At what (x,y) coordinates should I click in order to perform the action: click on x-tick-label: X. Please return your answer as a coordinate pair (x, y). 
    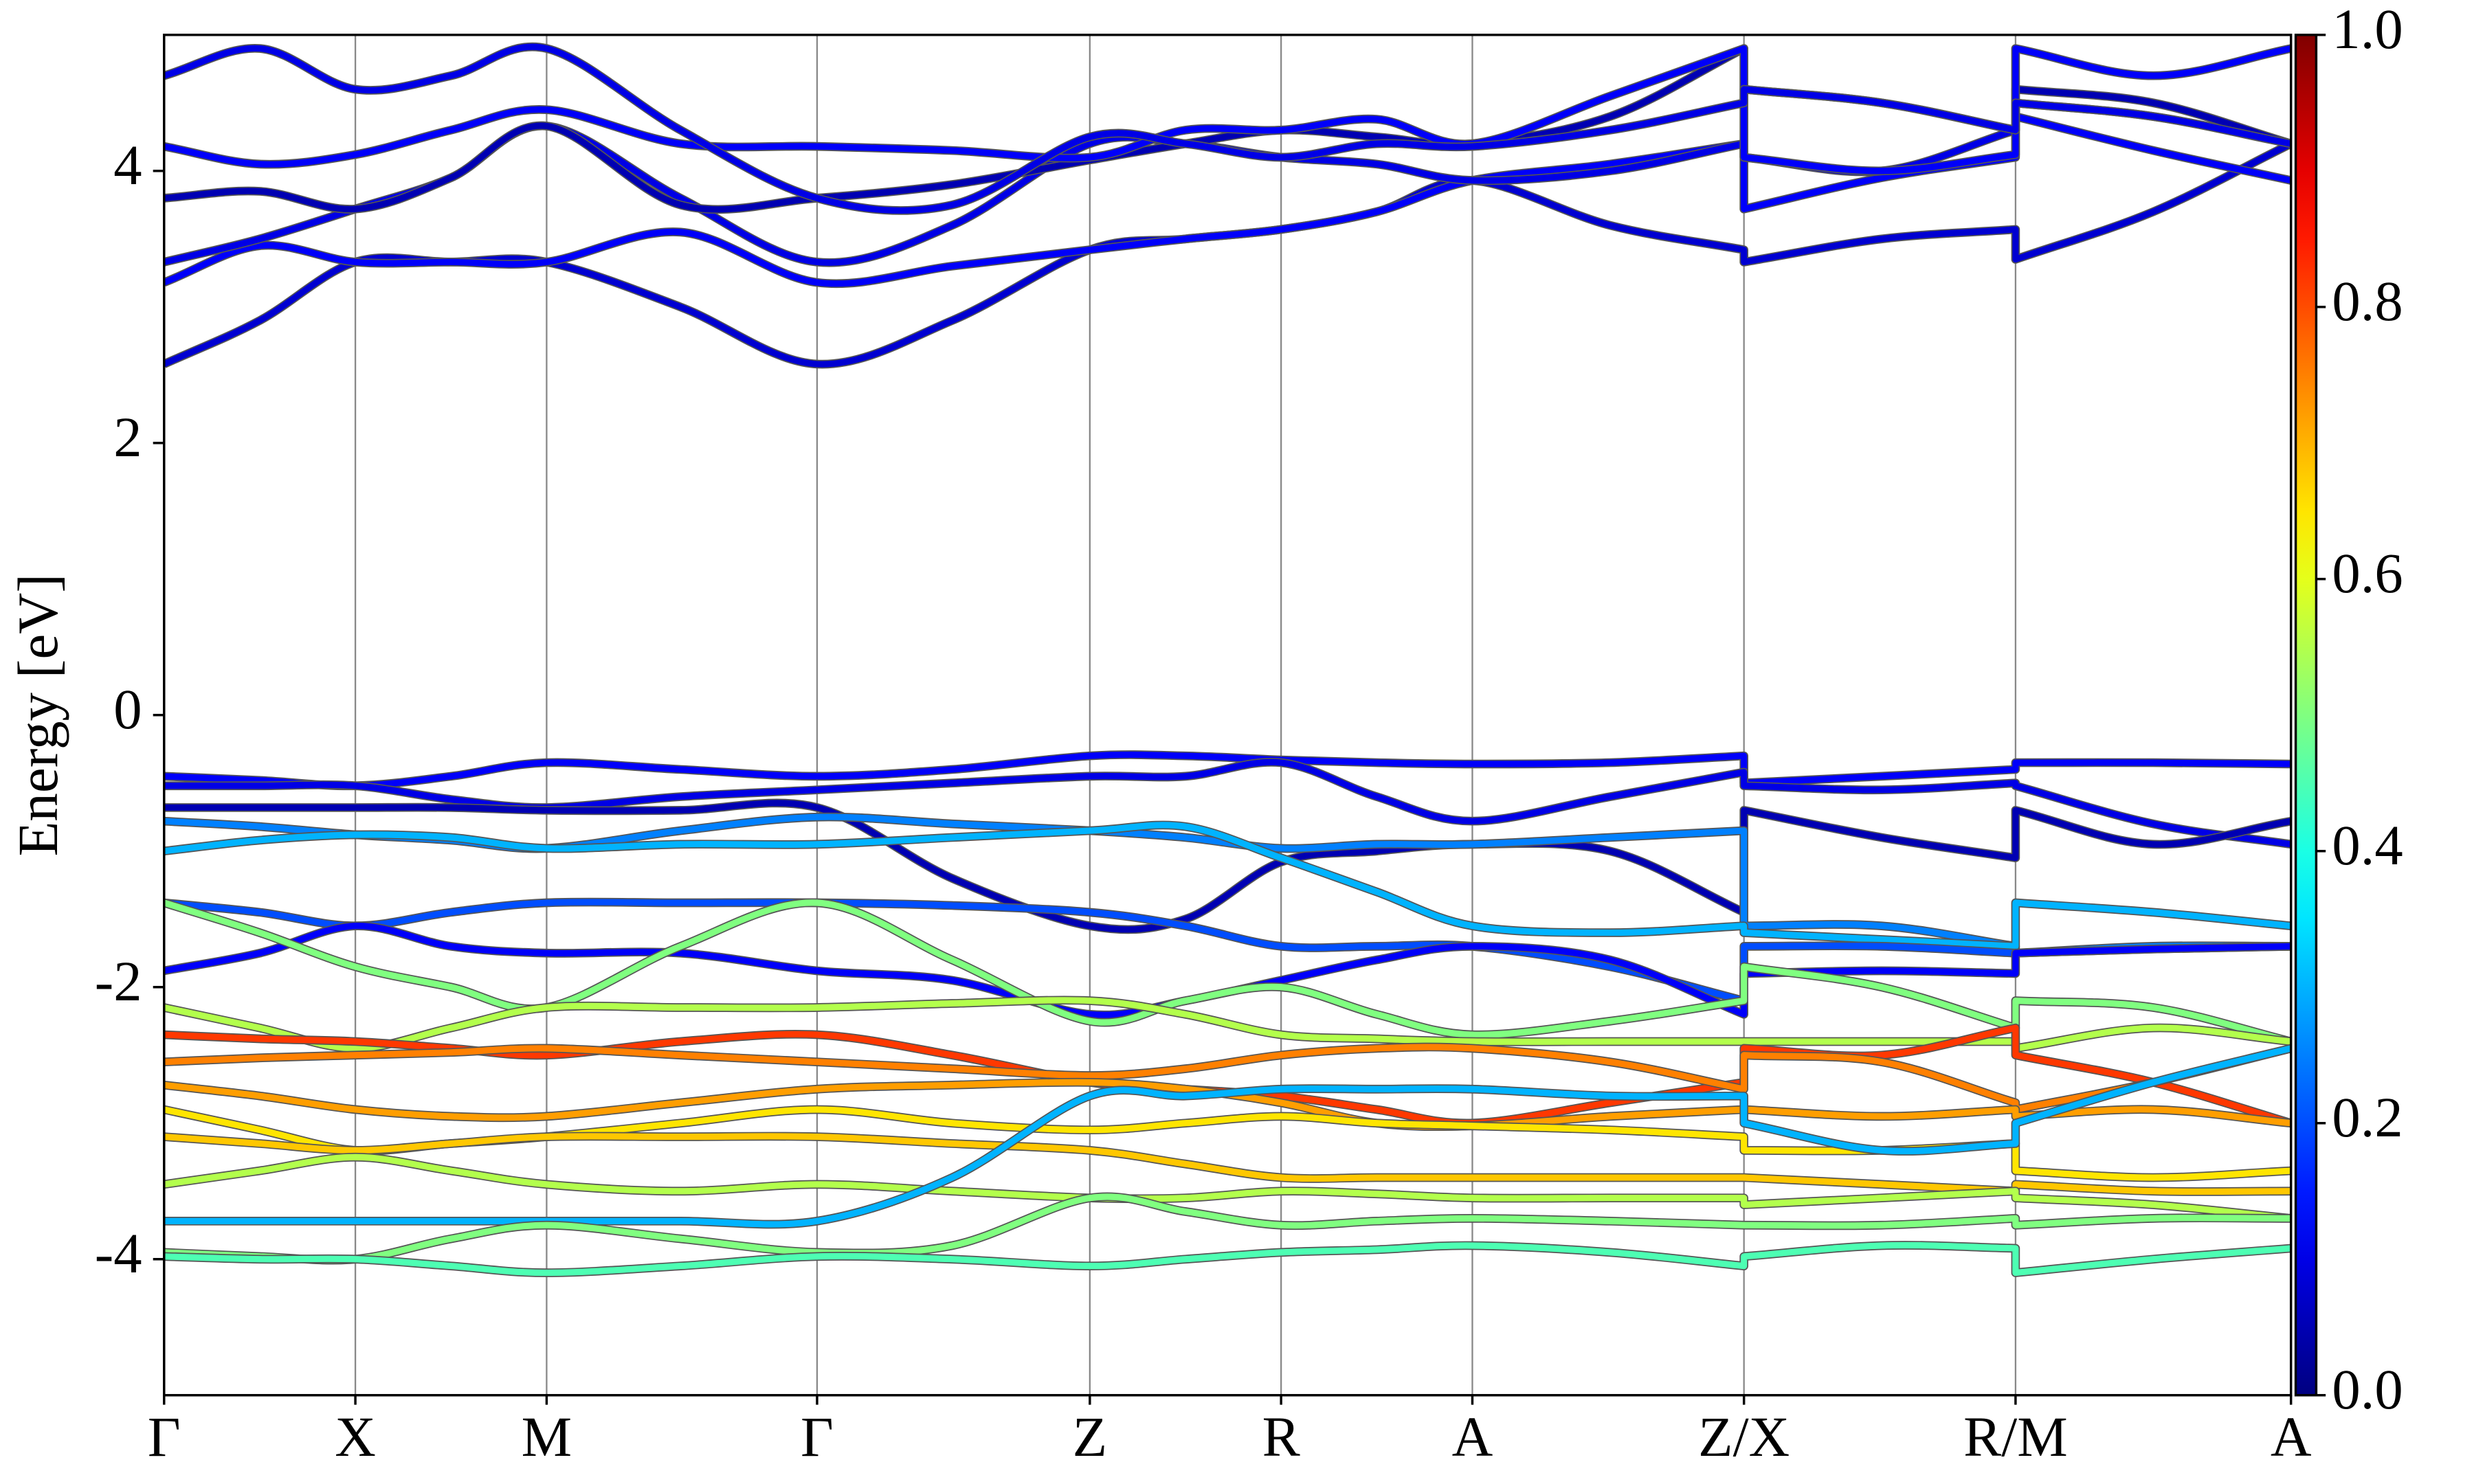
    Looking at the image, I should click on (355, 1436).